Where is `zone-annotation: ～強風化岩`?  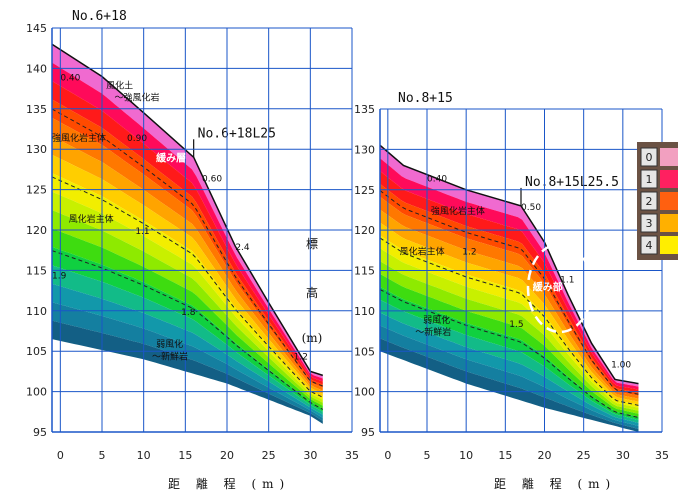
zone-annotation: ～強風化岩 is located at coordinates (137, 98).